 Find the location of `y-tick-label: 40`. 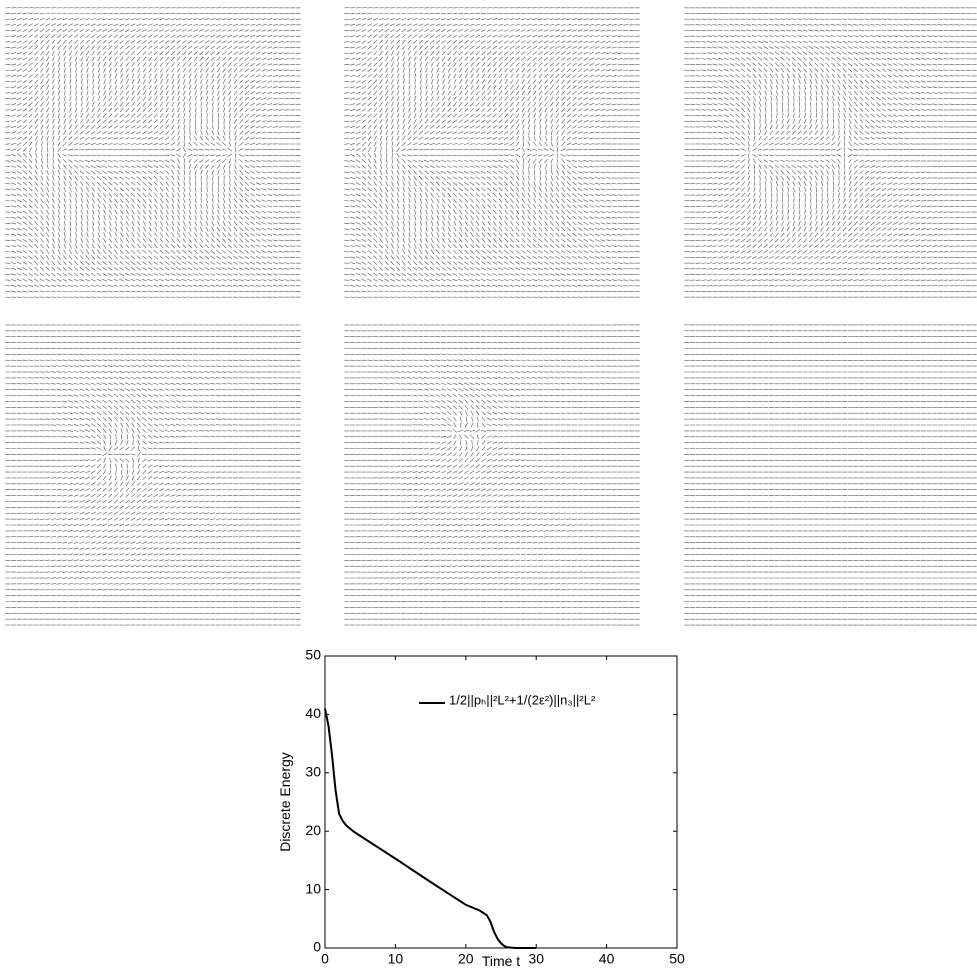

y-tick-label: 40 is located at coordinates (313, 713).